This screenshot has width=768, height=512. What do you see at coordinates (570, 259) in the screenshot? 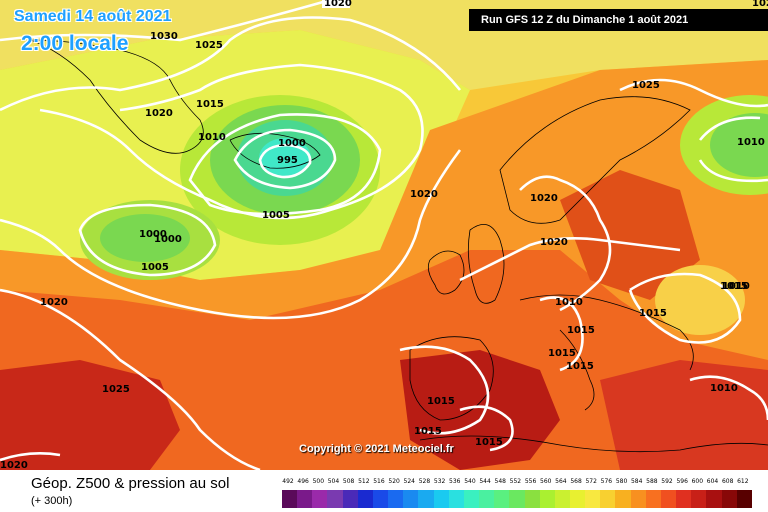
I see `isobar-1020-europe` at bounding box center [570, 259].